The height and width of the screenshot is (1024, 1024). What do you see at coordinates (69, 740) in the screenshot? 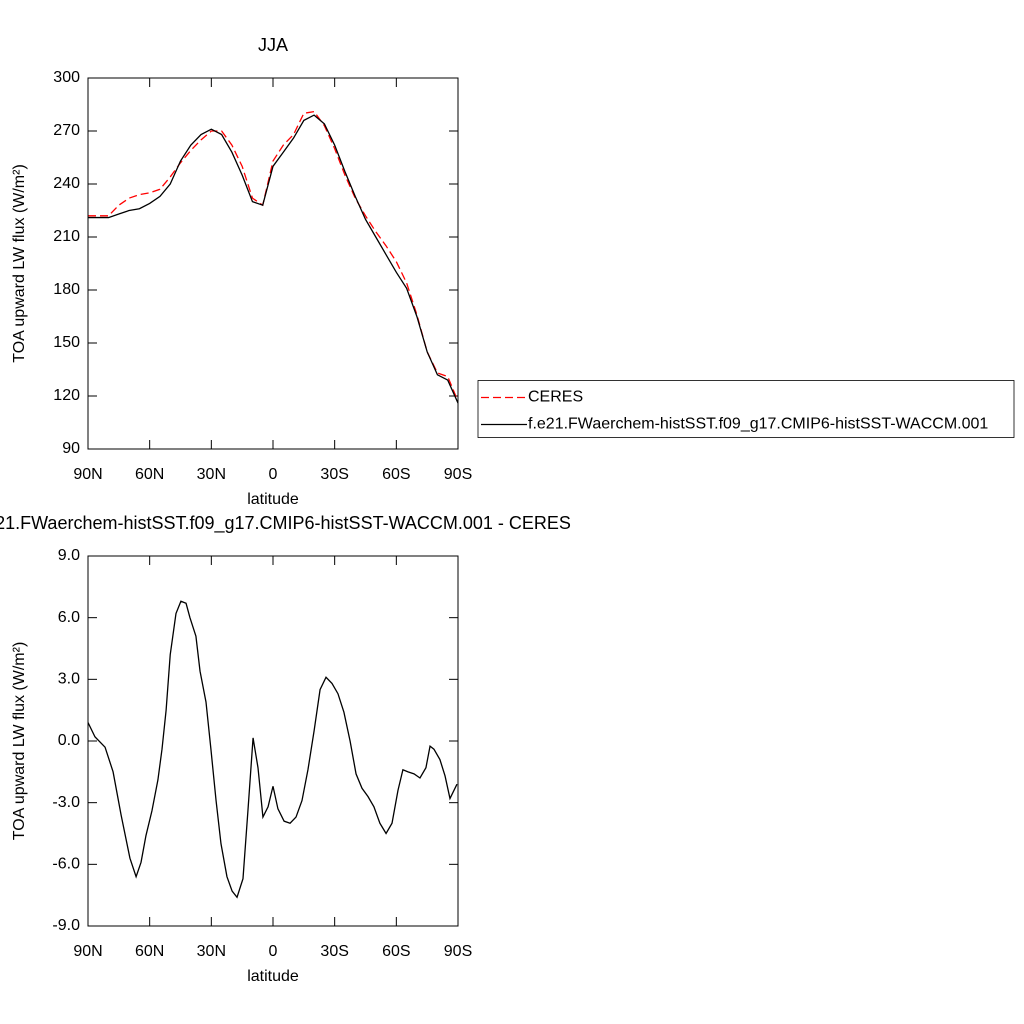
I see `y-tick-label: 0.0` at bounding box center [69, 740].